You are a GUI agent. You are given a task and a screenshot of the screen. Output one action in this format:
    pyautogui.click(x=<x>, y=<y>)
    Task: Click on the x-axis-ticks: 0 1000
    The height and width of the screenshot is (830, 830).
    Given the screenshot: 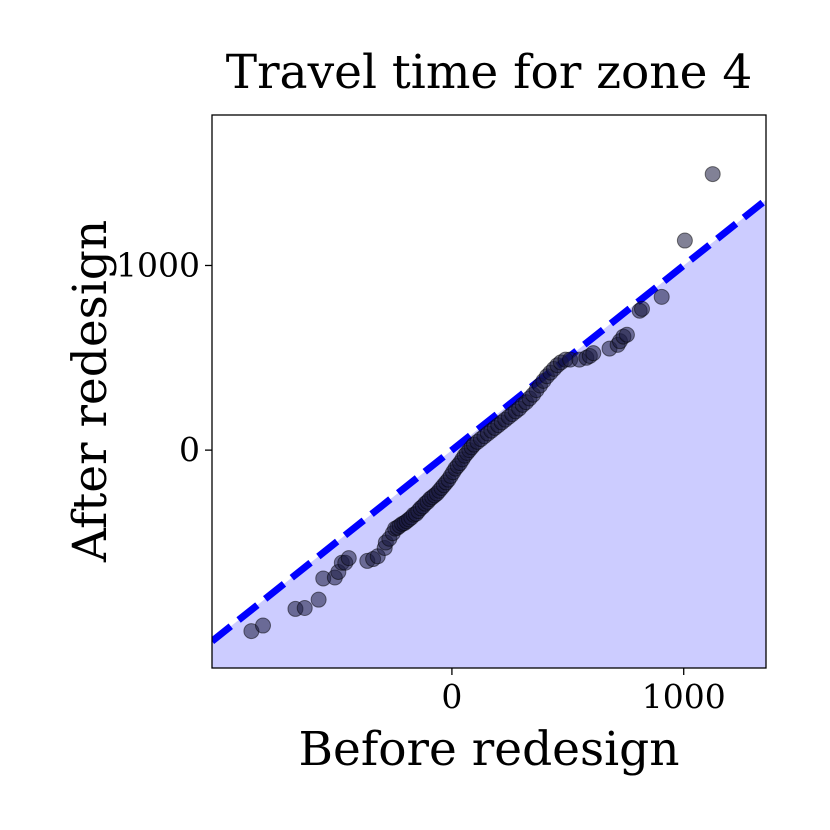 What is the action you would take?
    pyautogui.click(x=583, y=692)
    